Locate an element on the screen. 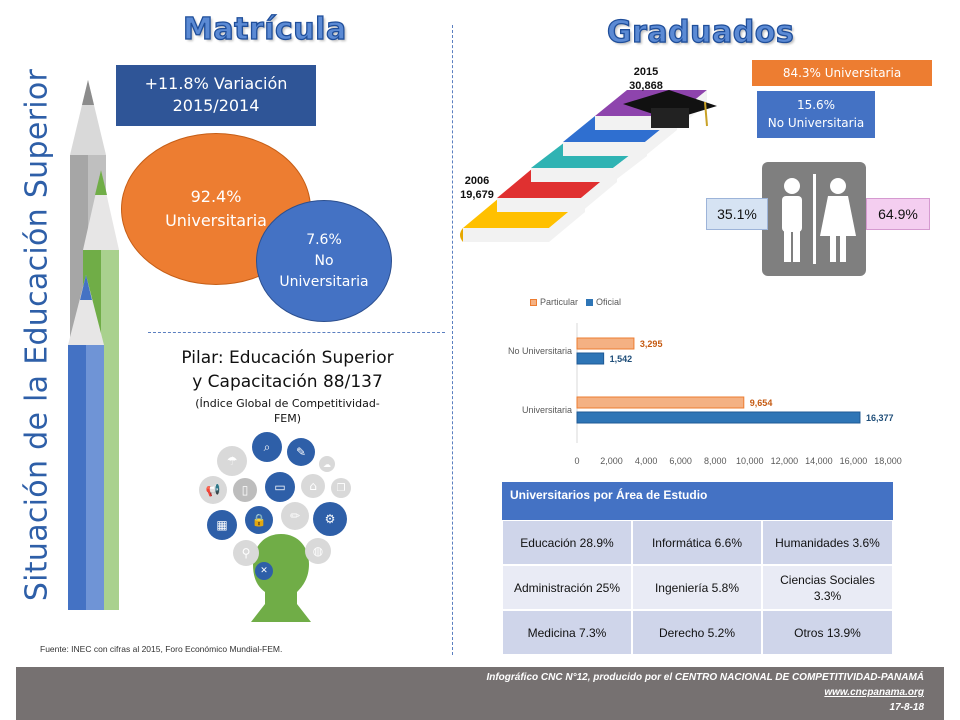 The height and width of the screenshot is (720, 960). graduados-2006-label: 2006 19,679 is located at coordinates (477, 188).